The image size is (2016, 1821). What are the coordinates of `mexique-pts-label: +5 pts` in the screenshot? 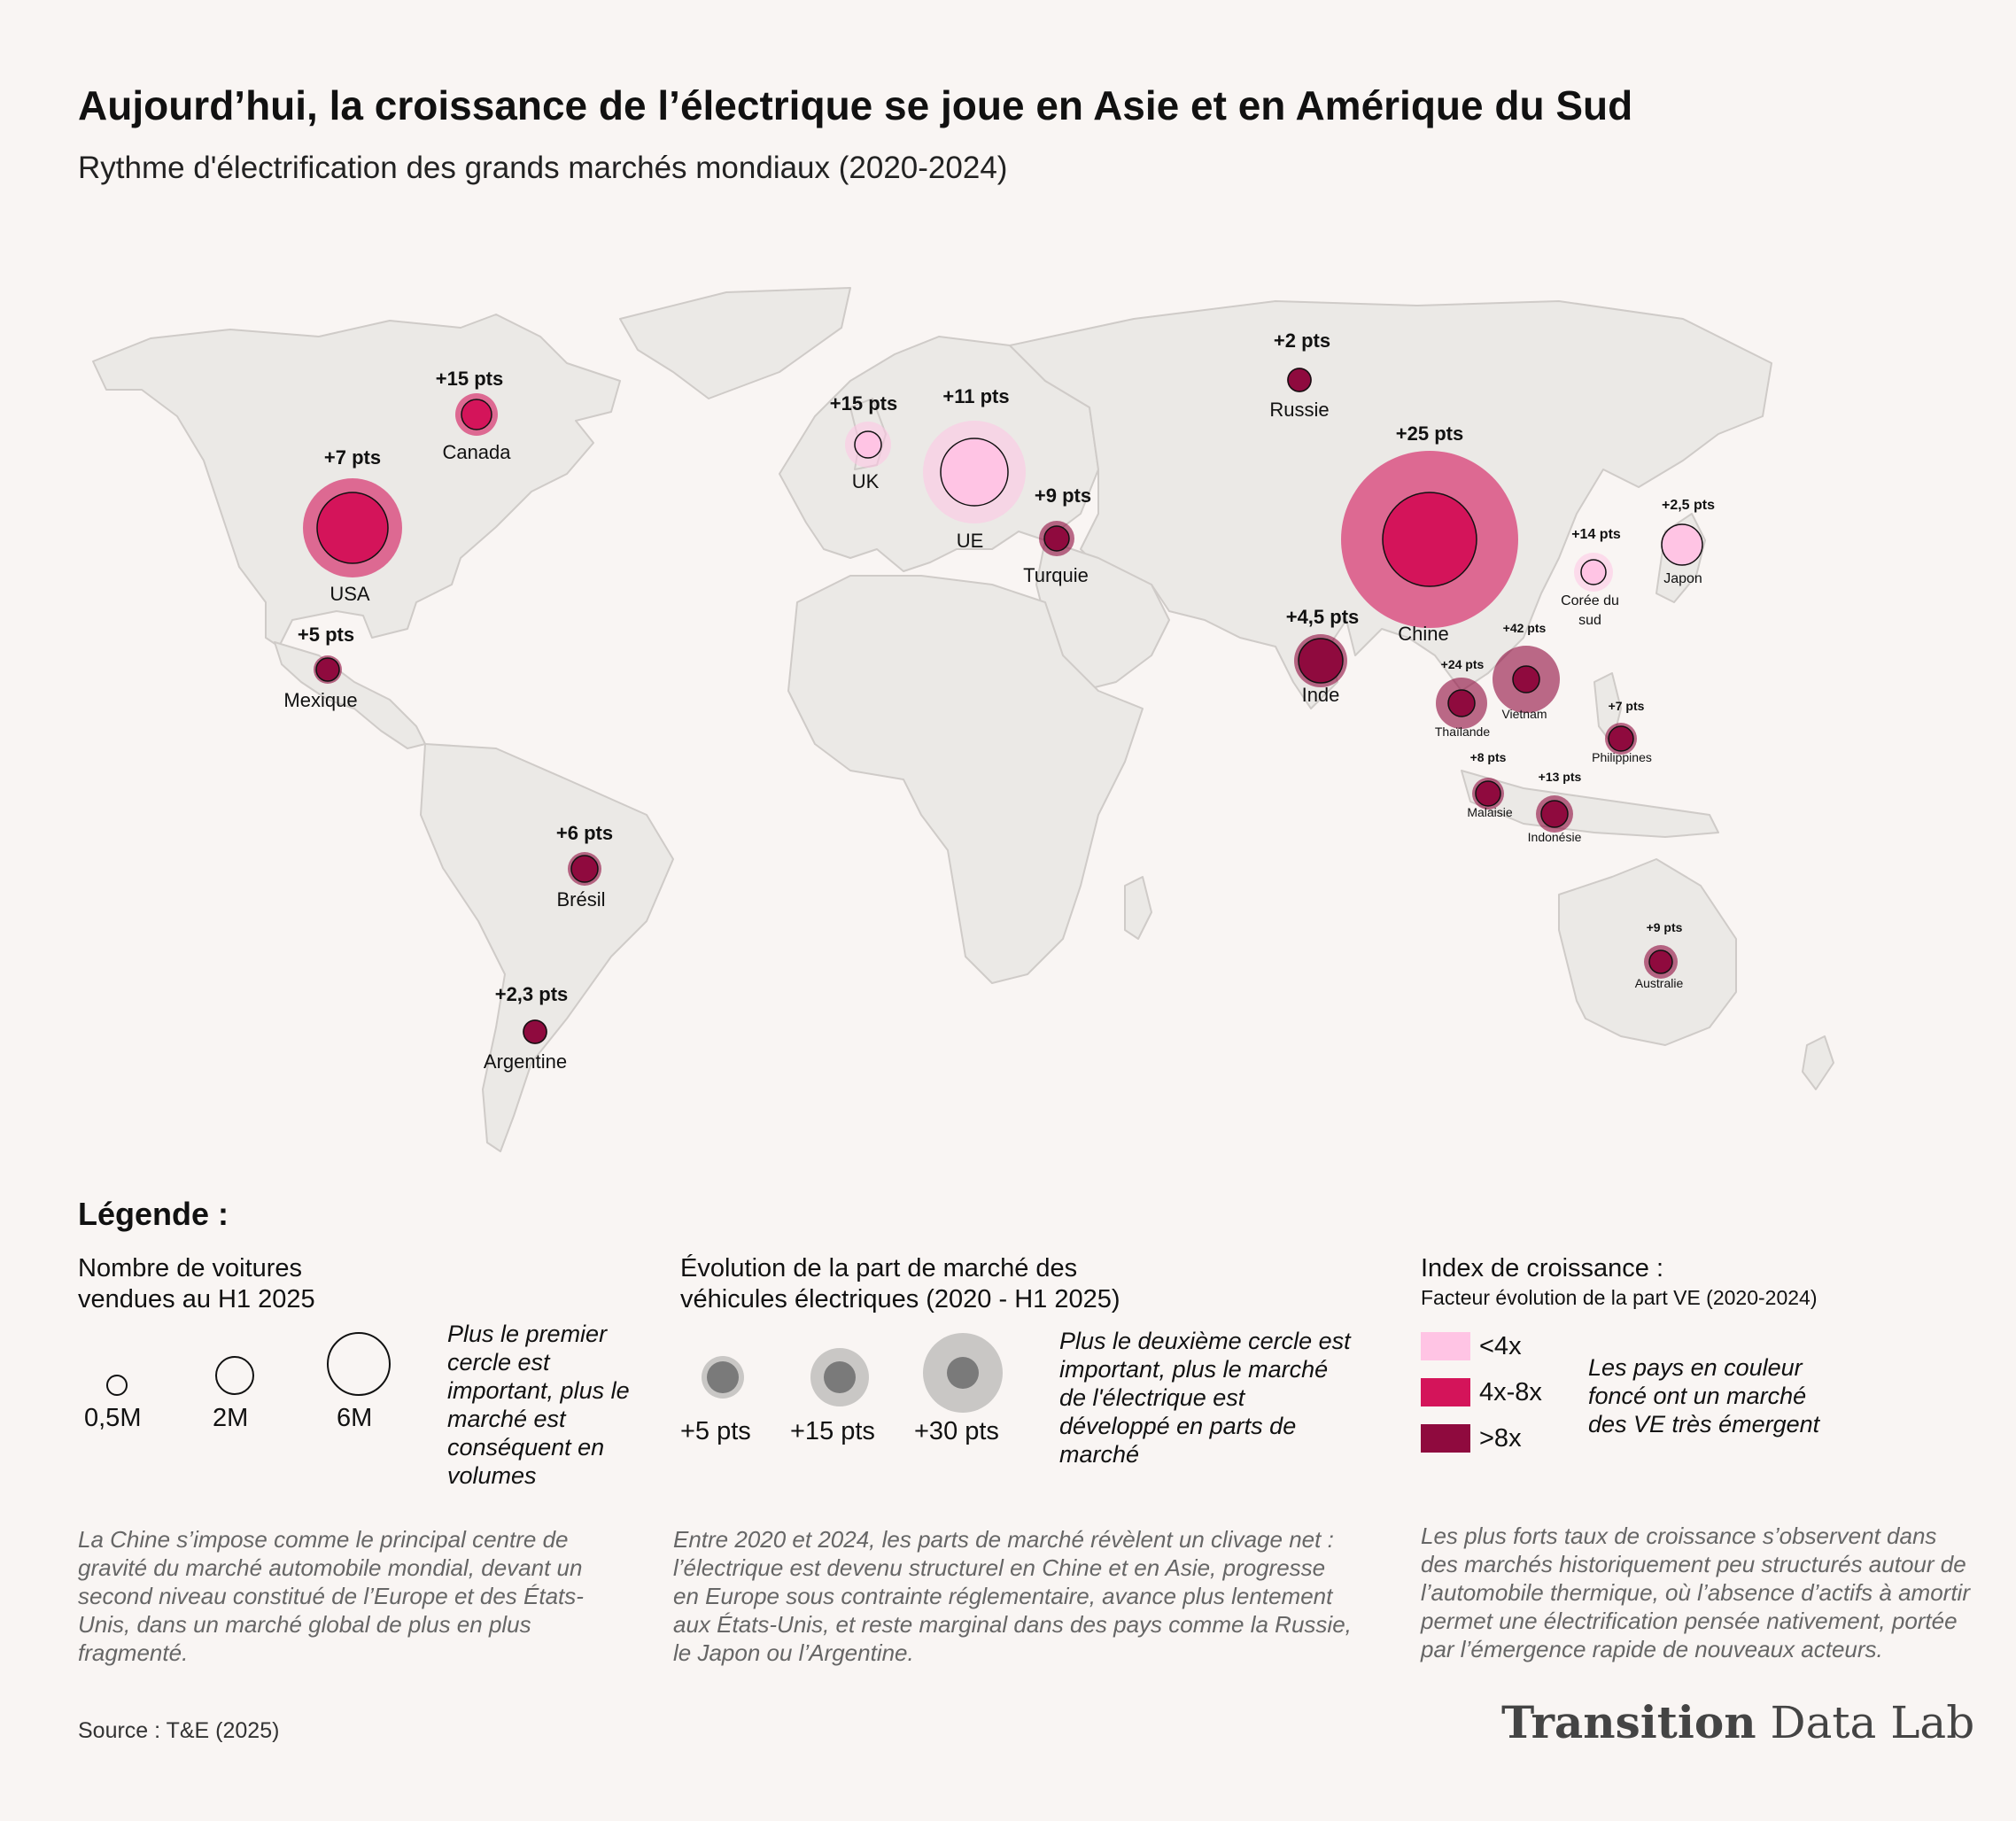 It's located at (326, 635).